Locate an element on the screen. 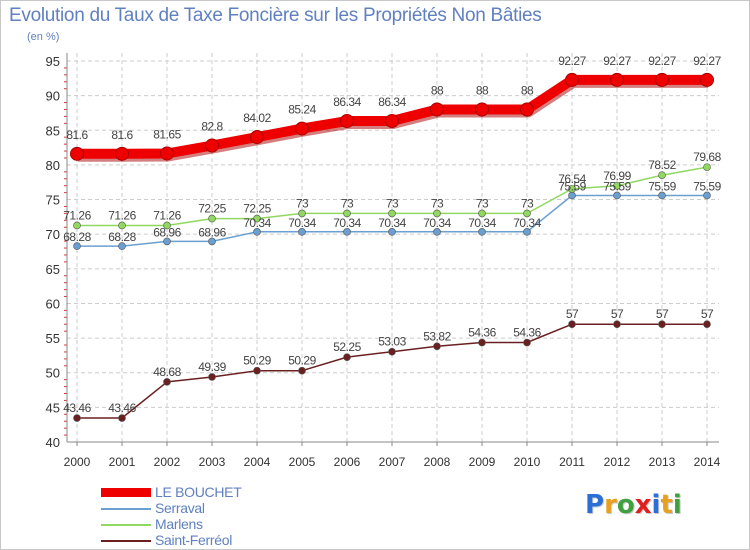 This screenshot has height=550, width=750. data-label: 54.36 is located at coordinates (527, 333).